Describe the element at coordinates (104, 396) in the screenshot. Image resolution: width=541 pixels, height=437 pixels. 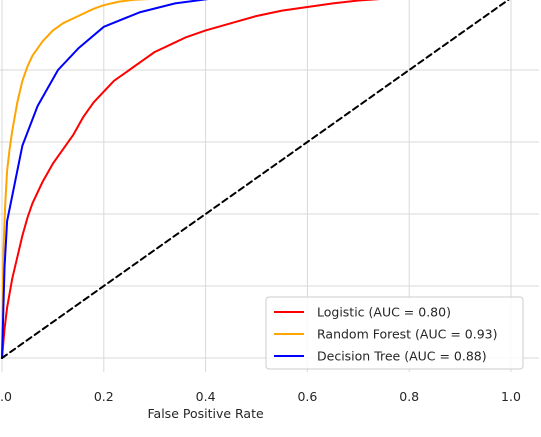
I see `x-tick-label-1: 0.2` at that location.